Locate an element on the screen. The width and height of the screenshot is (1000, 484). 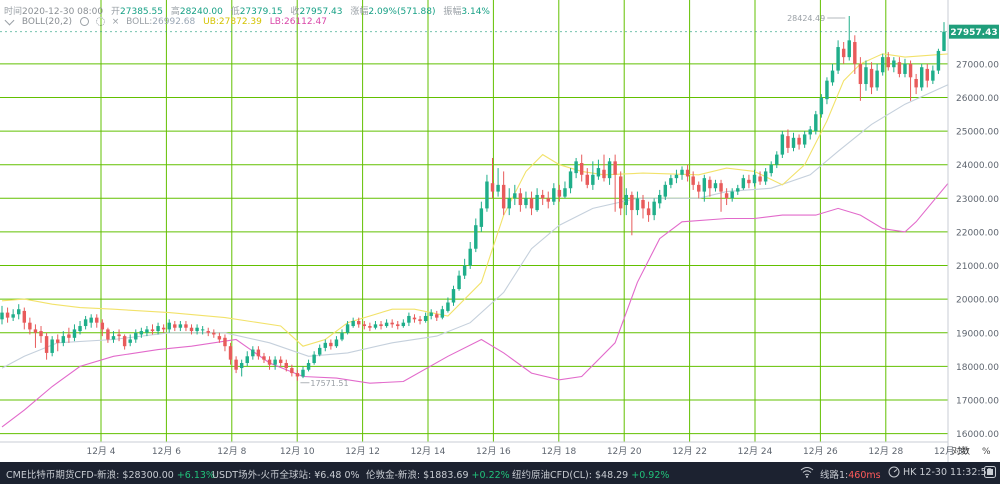
y-tick-label: 18000.00 is located at coordinates (977, 368).